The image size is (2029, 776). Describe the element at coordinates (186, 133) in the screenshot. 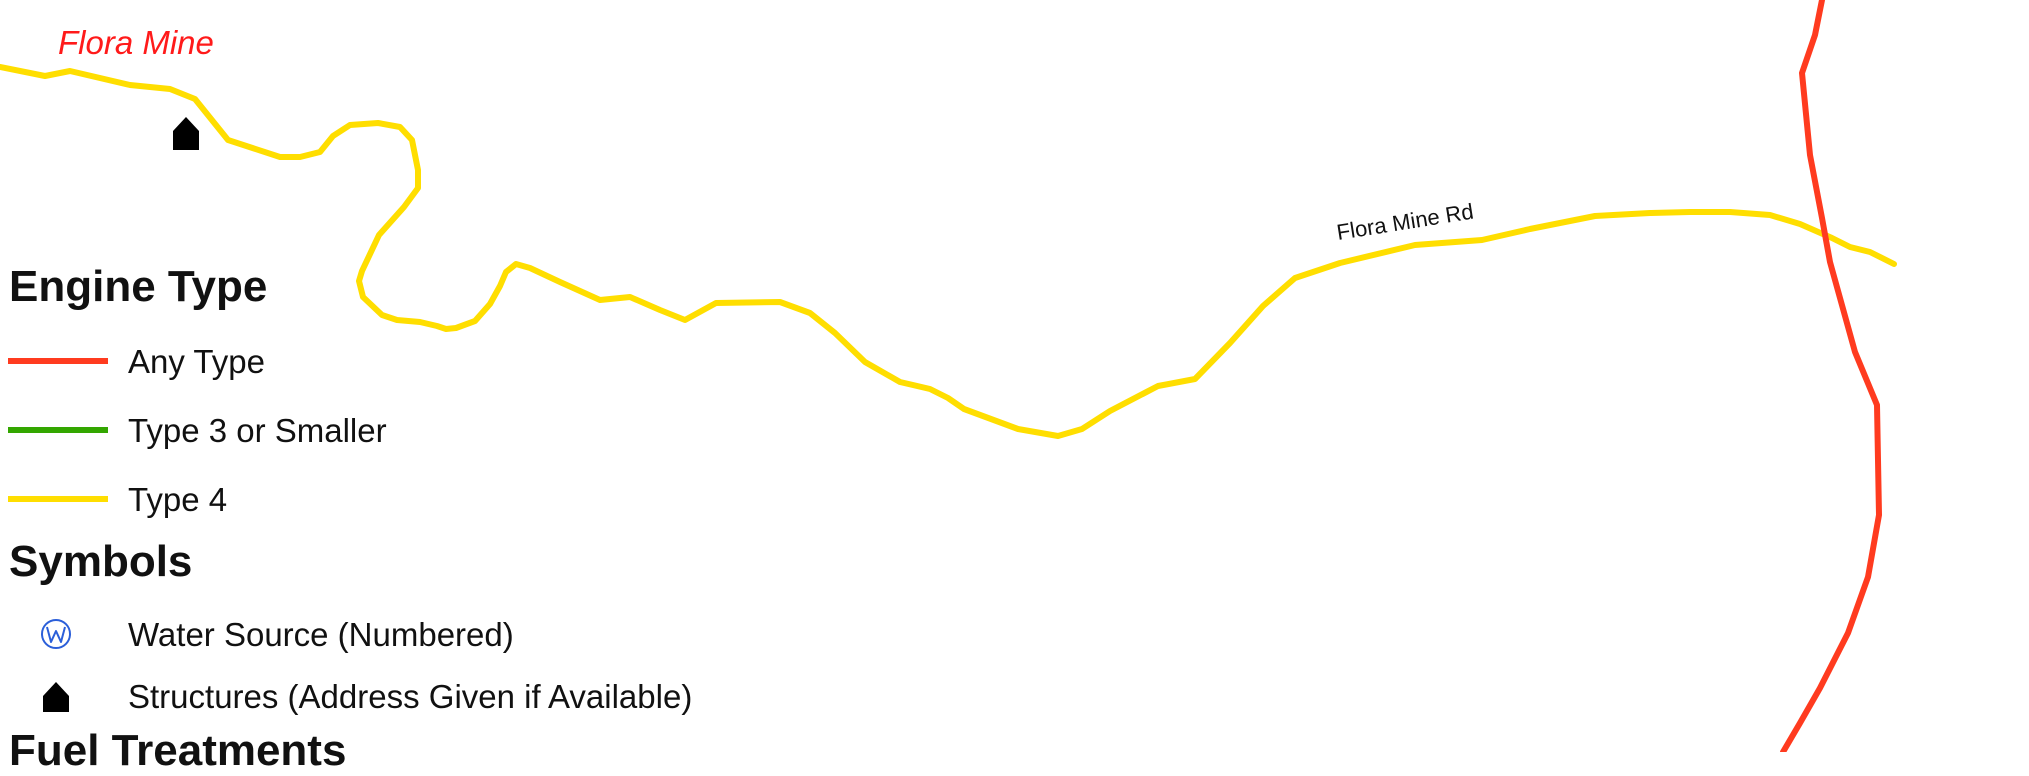

I see `house-icon` at that location.